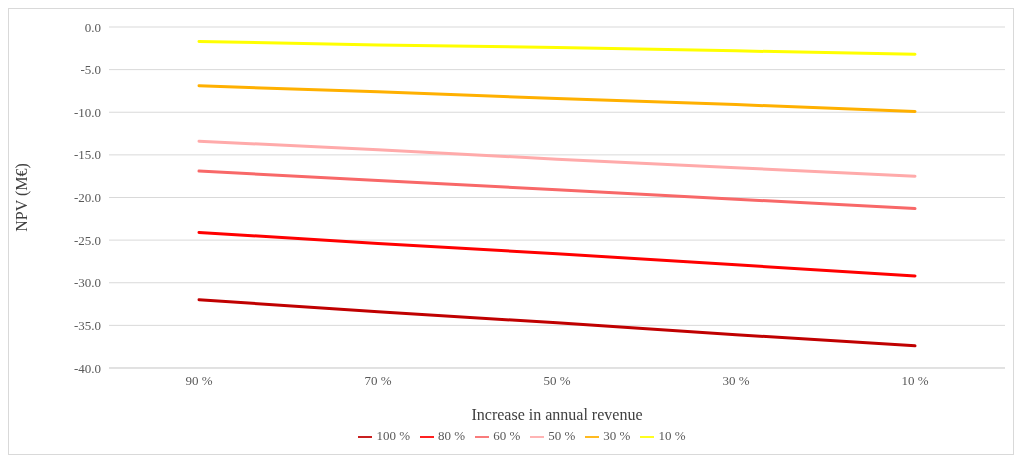 This screenshot has width=1022, height=461. What do you see at coordinates (87, 240) in the screenshot?
I see `y-tick-label: -25.0` at bounding box center [87, 240].